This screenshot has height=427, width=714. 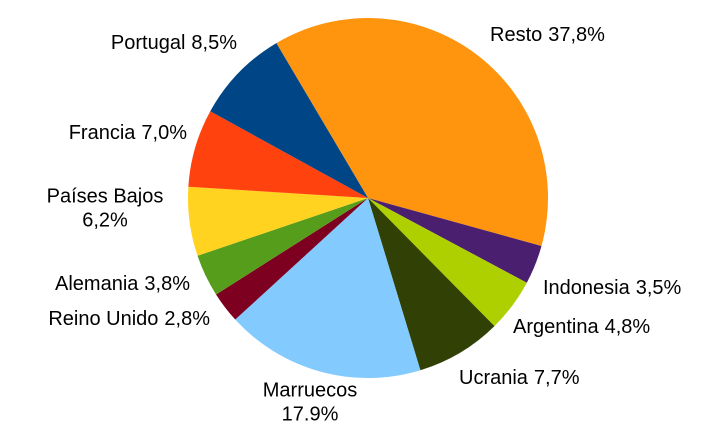 What do you see at coordinates (103, 133) in the screenshot?
I see `slice-label: Francia` at bounding box center [103, 133].